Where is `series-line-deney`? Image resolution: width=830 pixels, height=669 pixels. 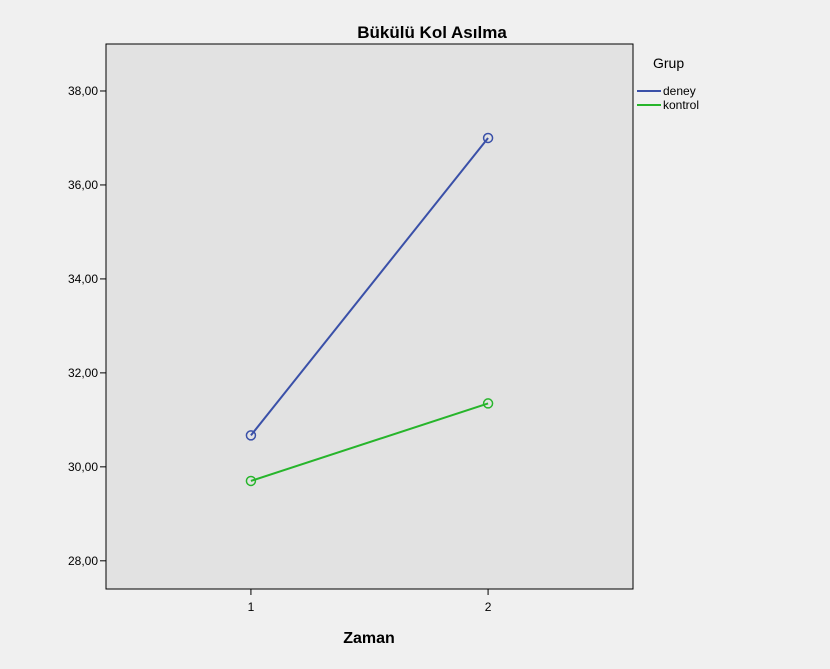
series-line-deney is located at coordinates (369, 286).